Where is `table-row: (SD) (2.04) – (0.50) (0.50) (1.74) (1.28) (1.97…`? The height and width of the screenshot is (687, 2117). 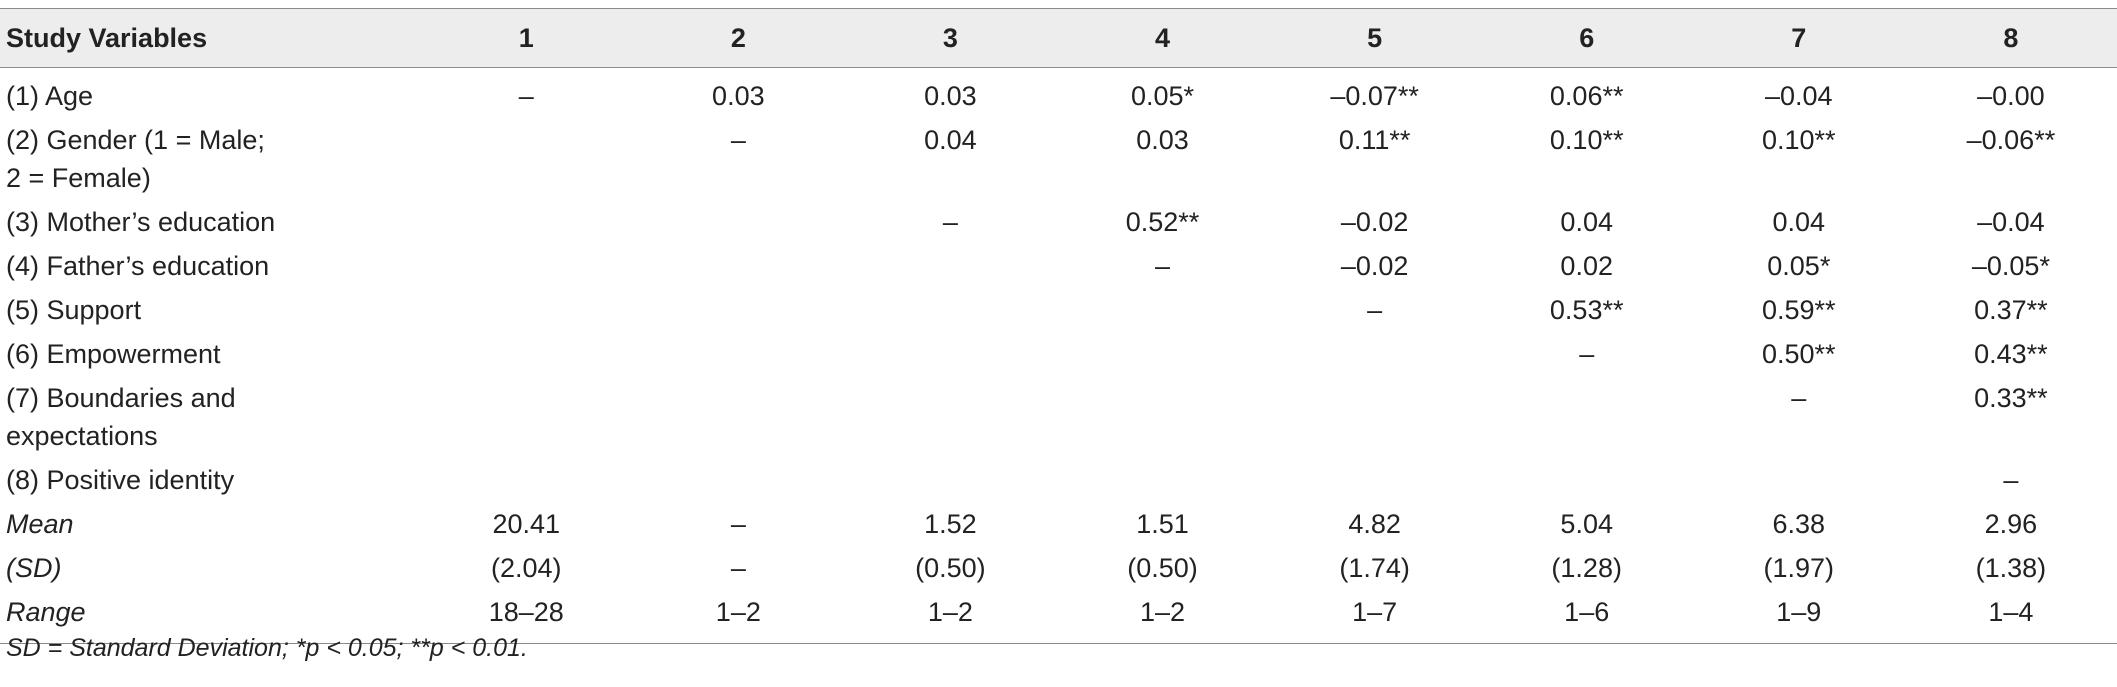 table-row: (SD) (2.04) – (0.50) (0.50) (1.74) (1.28) (1.97… is located at coordinates (1058, 568).